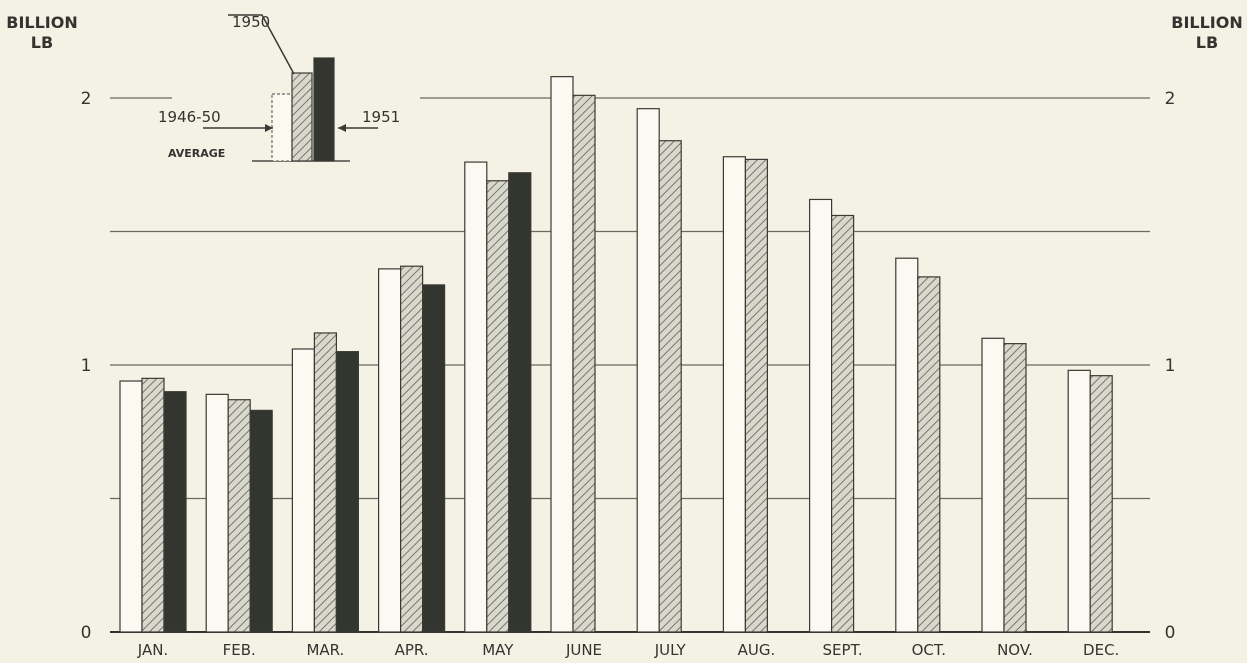  I want to click on x-tick-label: JAN., so click(152, 650).